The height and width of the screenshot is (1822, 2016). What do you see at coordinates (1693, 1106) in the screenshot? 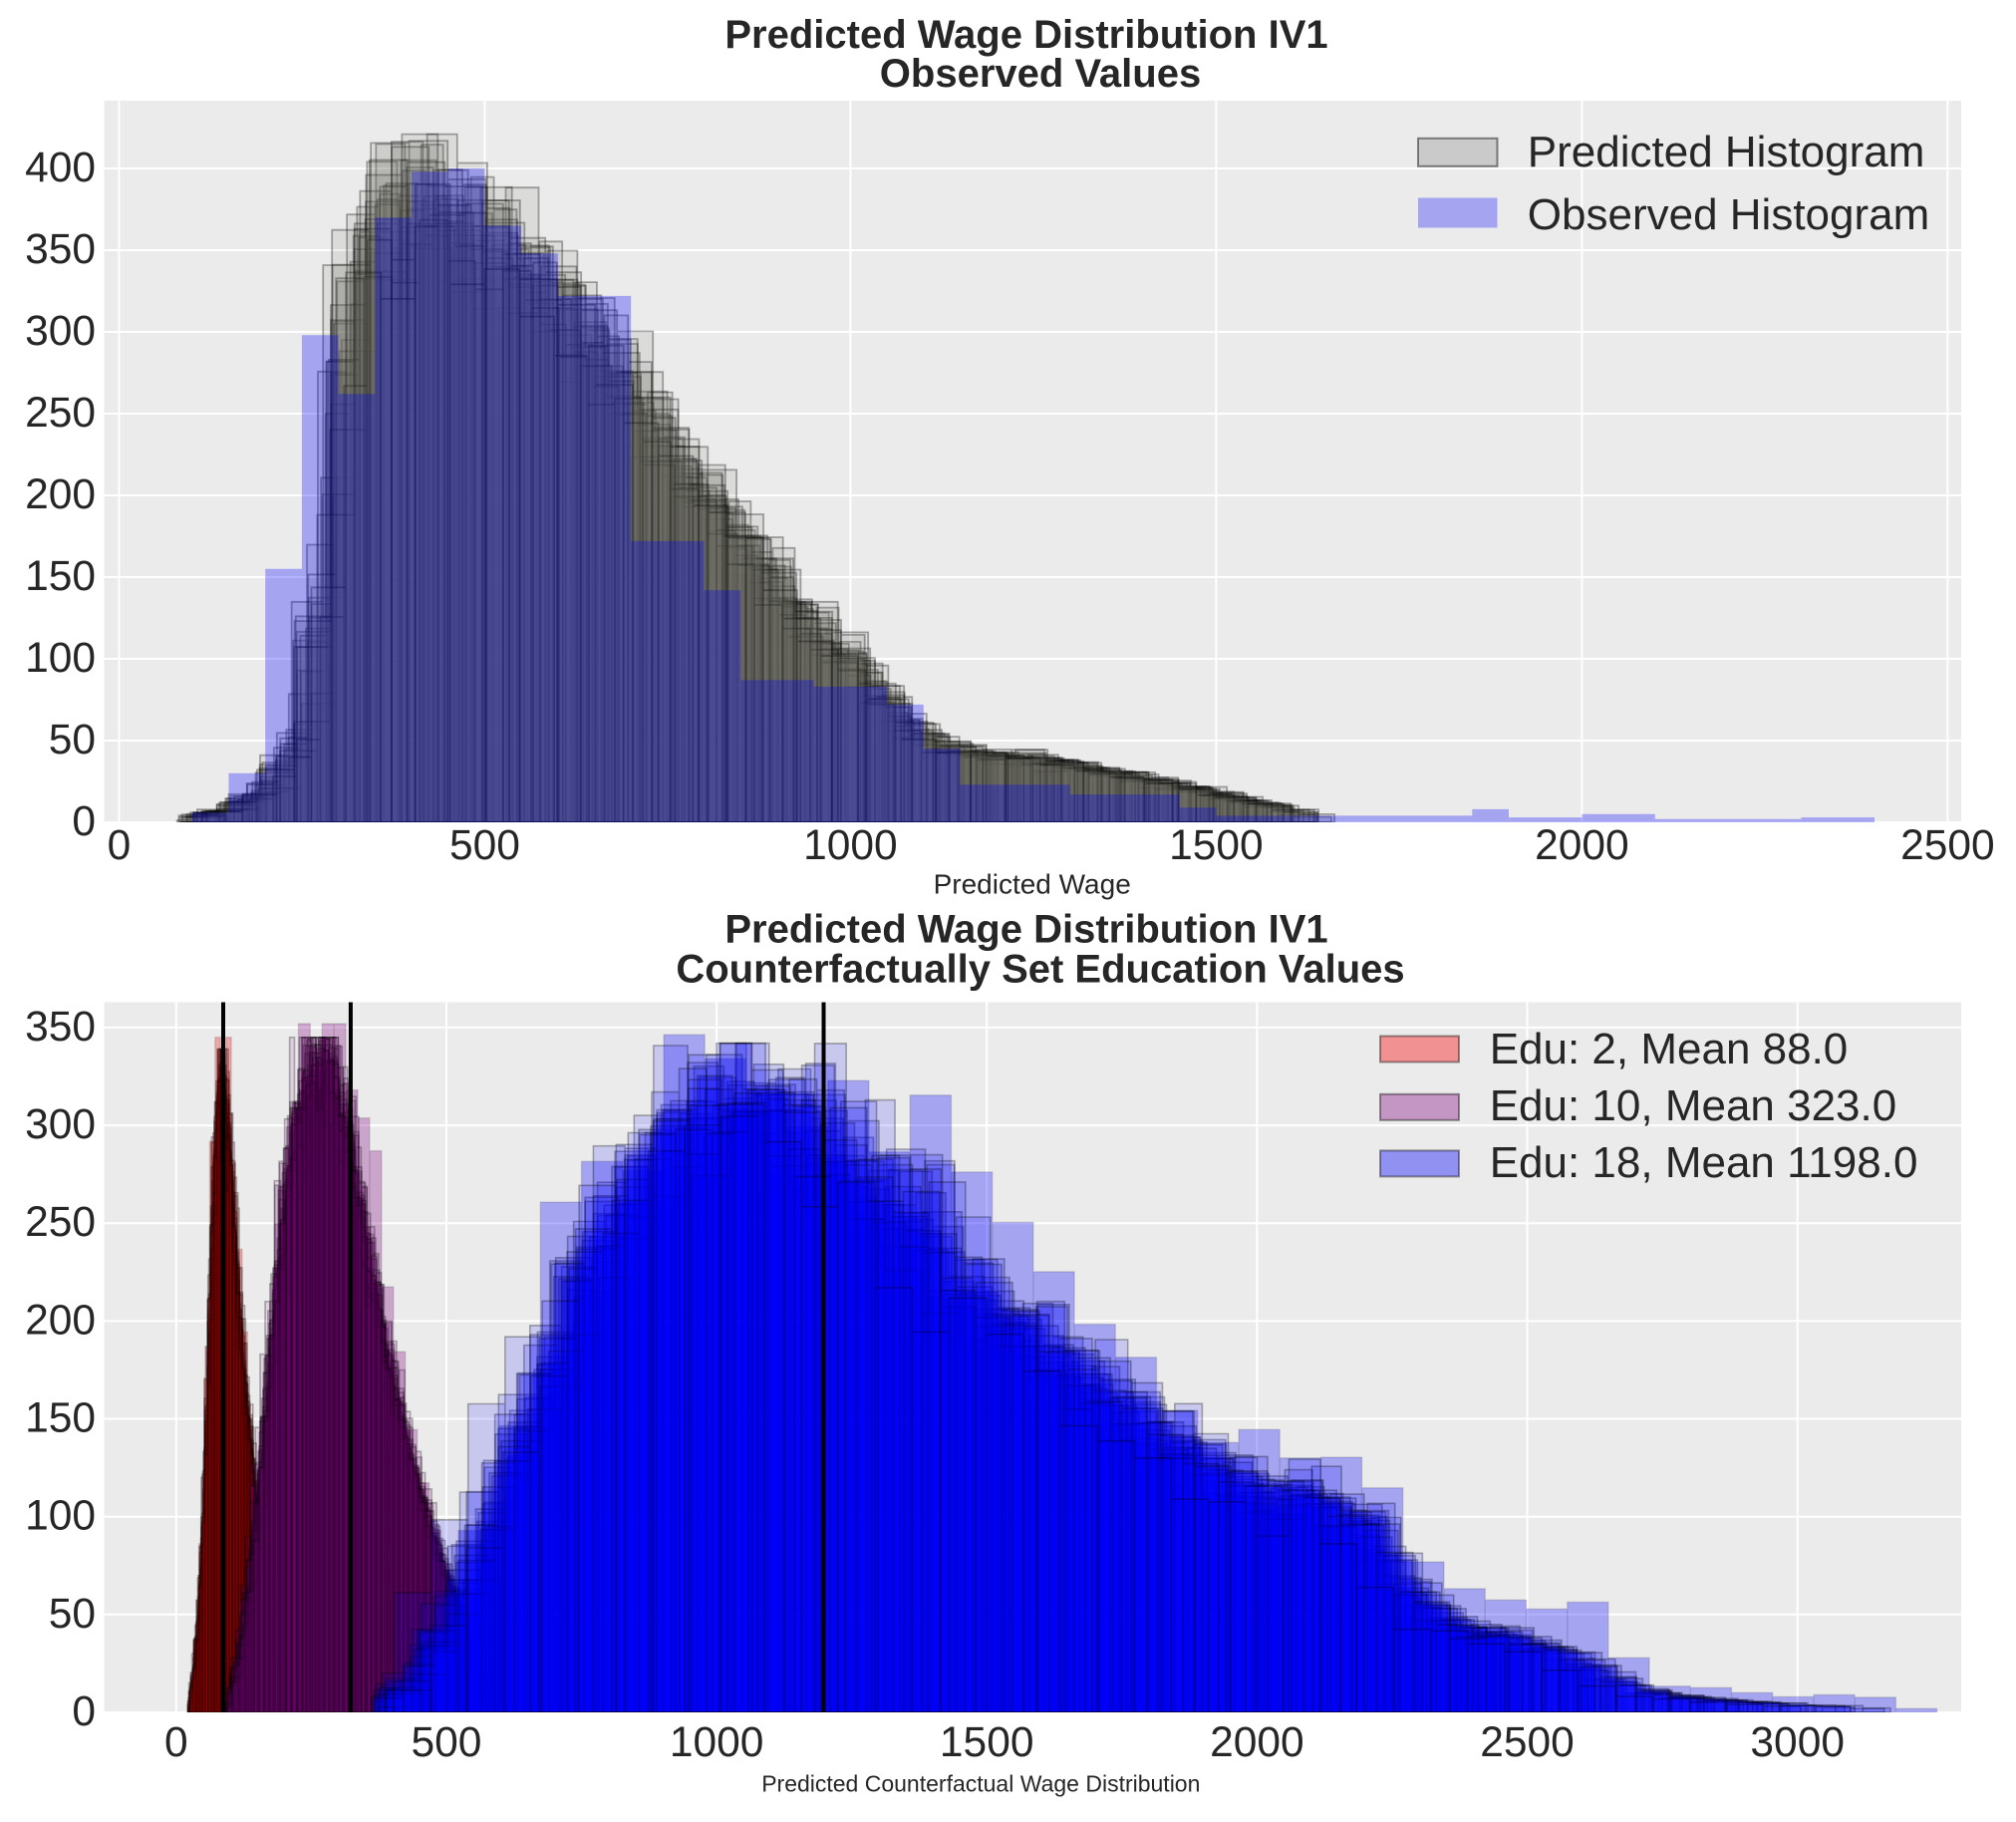
I see `svg-text: Edu: 10, Mean 323.0` at bounding box center [1693, 1106].